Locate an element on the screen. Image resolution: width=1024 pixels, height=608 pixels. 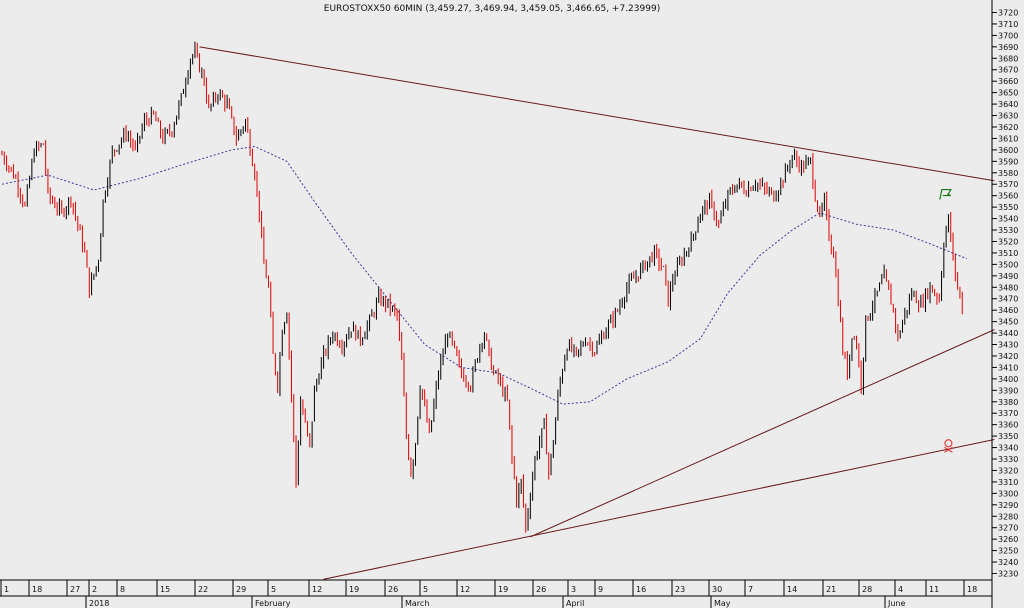
x-month-label: April is located at coordinates (575, 603).